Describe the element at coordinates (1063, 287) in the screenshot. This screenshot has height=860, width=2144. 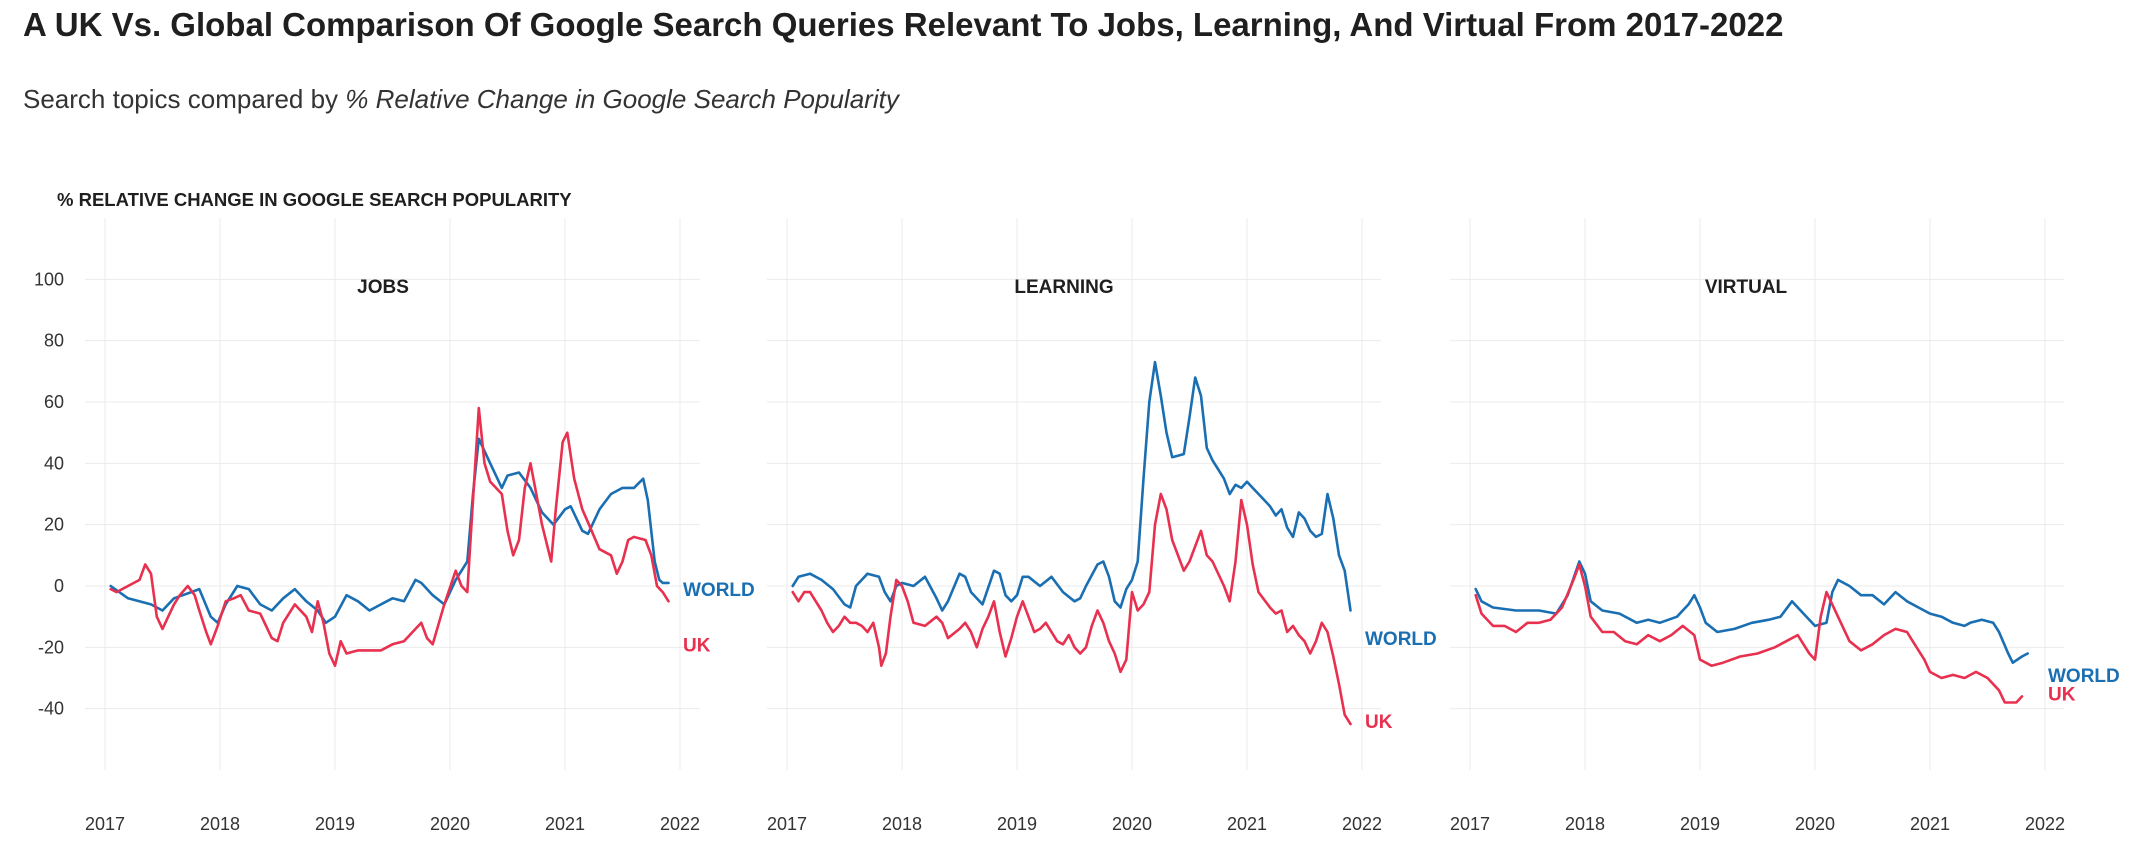
I see `panel-title-learning: LEARNING` at that location.